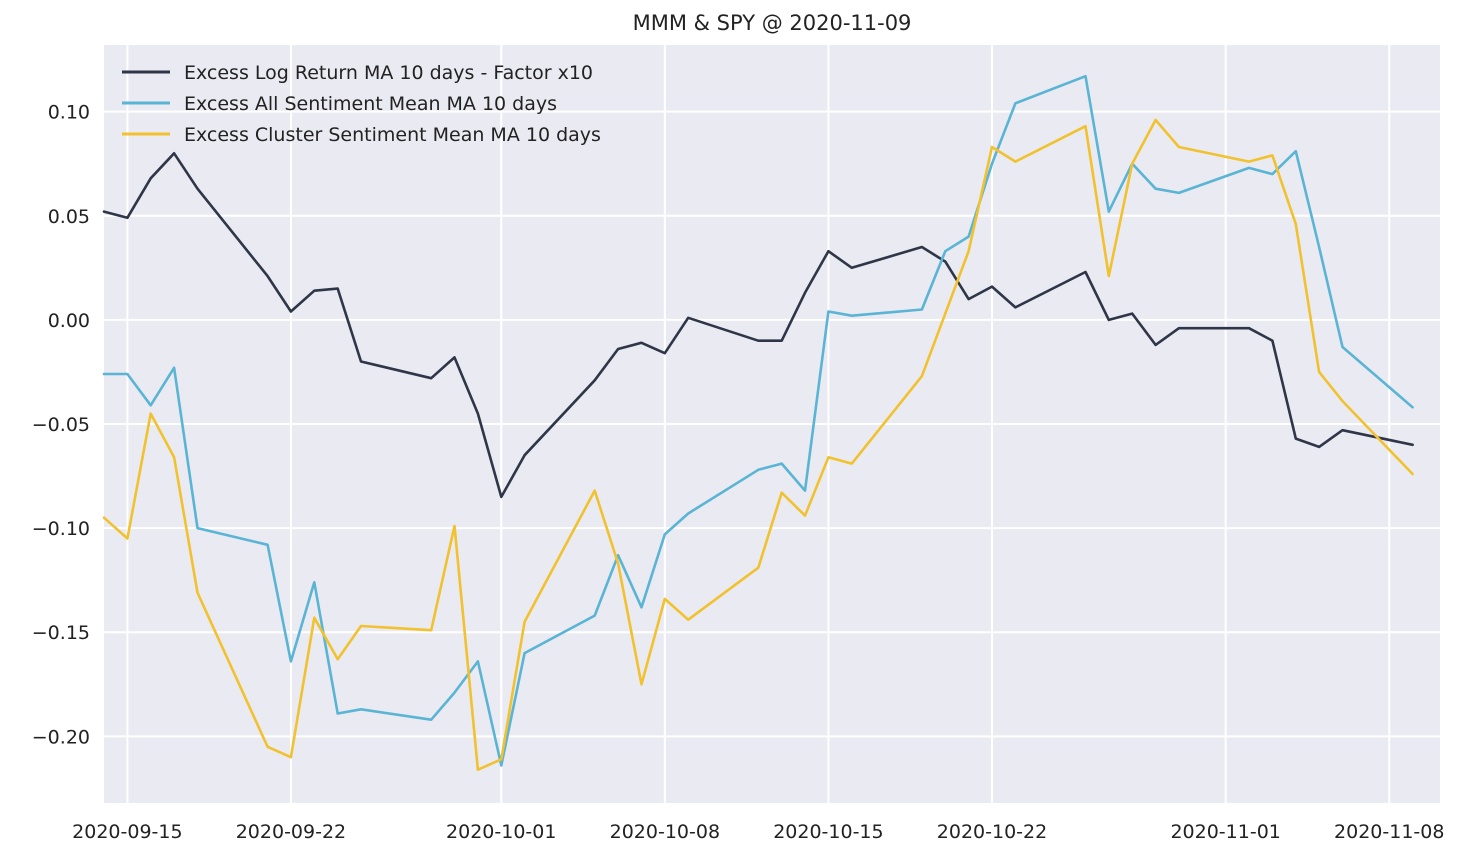 The height and width of the screenshot is (857, 1470). I want to click on legend-label: Excess Cluster Sentiment Mean MA 10 days, so click(392, 135).